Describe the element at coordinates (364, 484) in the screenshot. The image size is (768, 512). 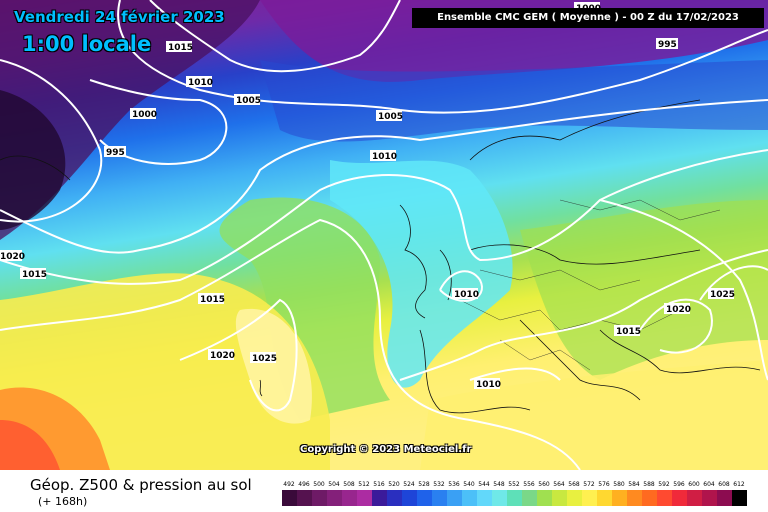
I see `legend-value: 512` at that location.